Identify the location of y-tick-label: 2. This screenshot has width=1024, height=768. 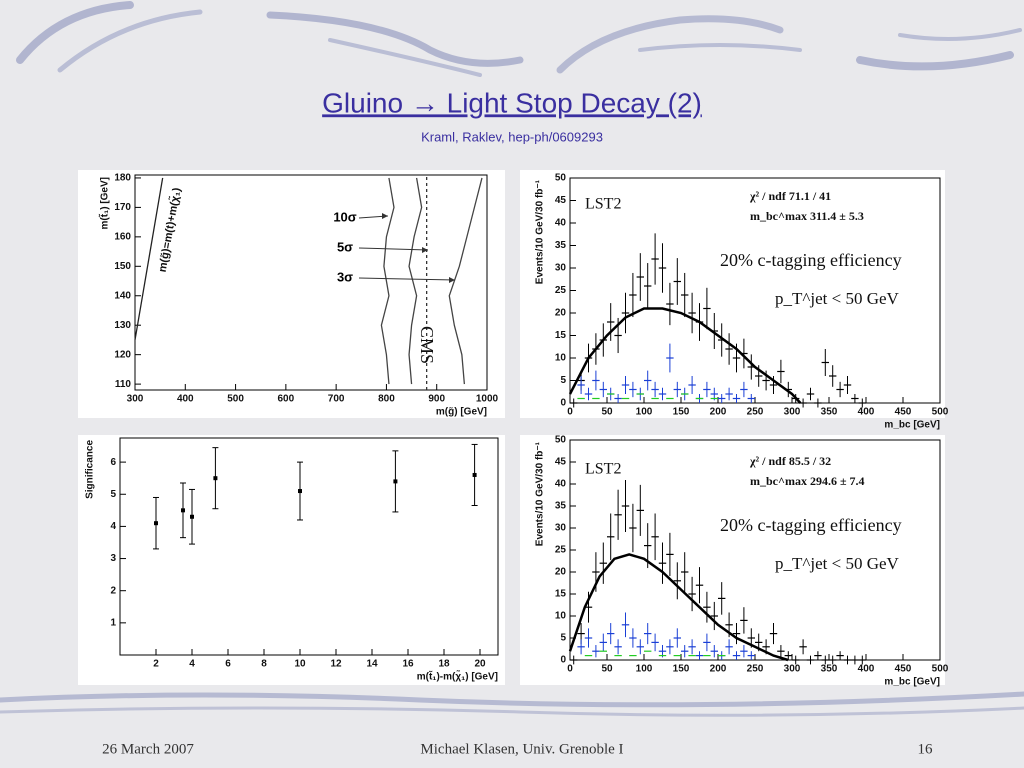
(113, 590).